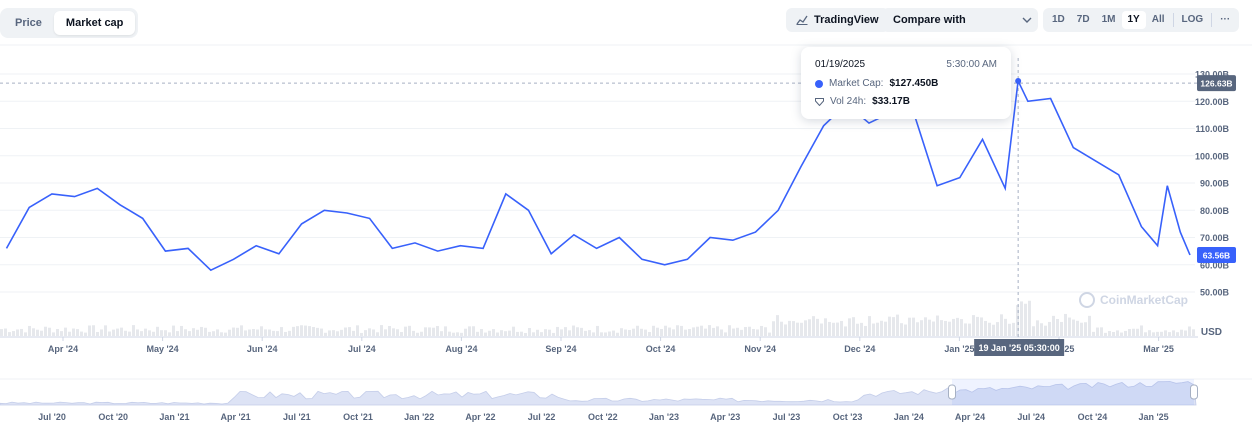 This screenshot has width=1252, height=433. I want to click on tooltip-volume-row: Vol 24h: $33.17B, so click(862, 101).